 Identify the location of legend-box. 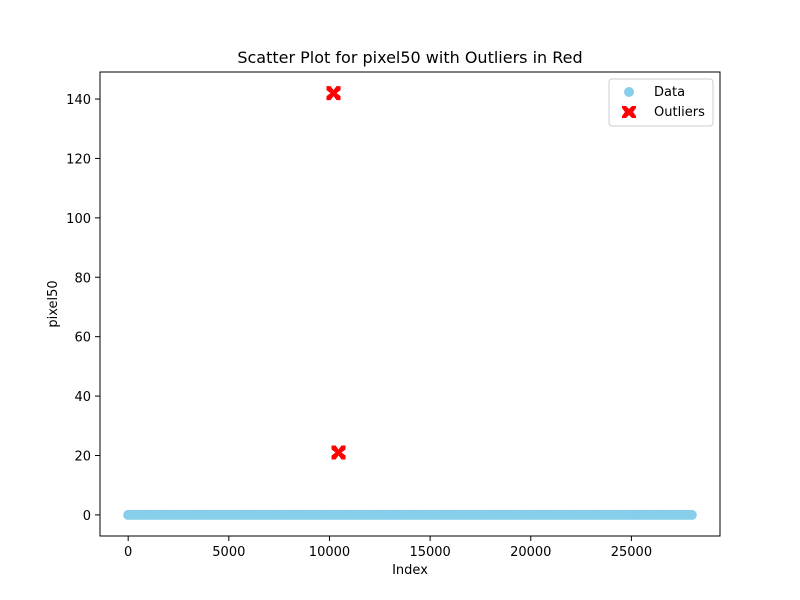
(661, 102).